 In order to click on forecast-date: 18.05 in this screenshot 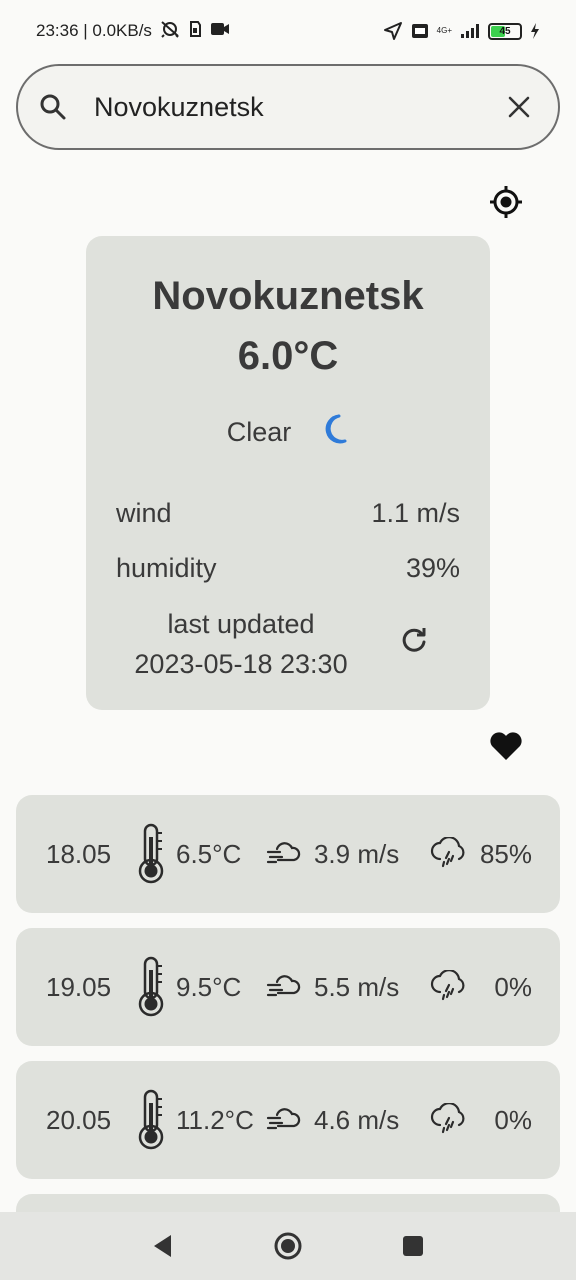, I will do `click(79, 853)`.